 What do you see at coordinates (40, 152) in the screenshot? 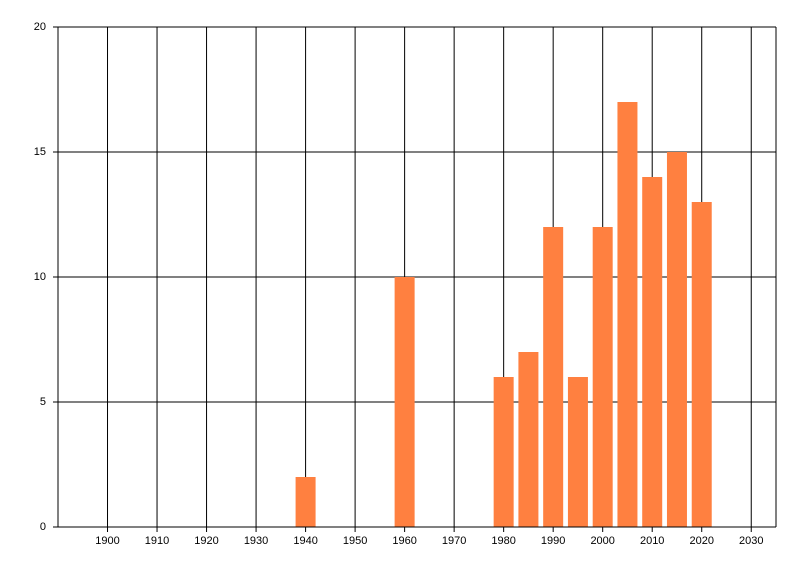
I see `y-tick-label: 15` at bounding box center [40, 152].